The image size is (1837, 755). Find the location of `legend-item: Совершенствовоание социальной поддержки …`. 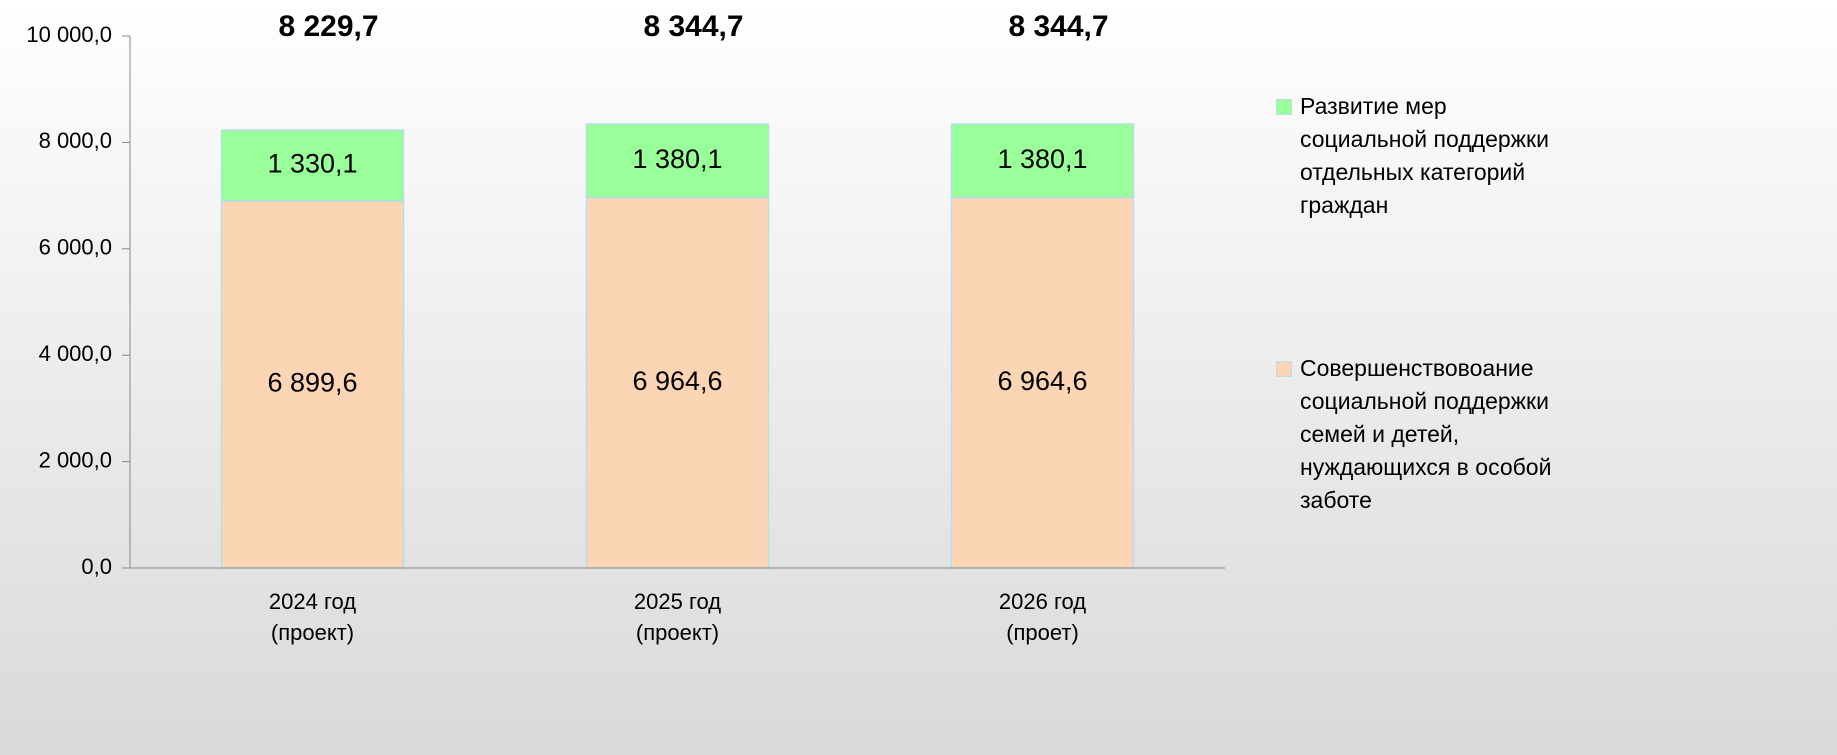

legend-item: Совершенствовоание социальной поддержки … is located at coordinates (1426, 434).